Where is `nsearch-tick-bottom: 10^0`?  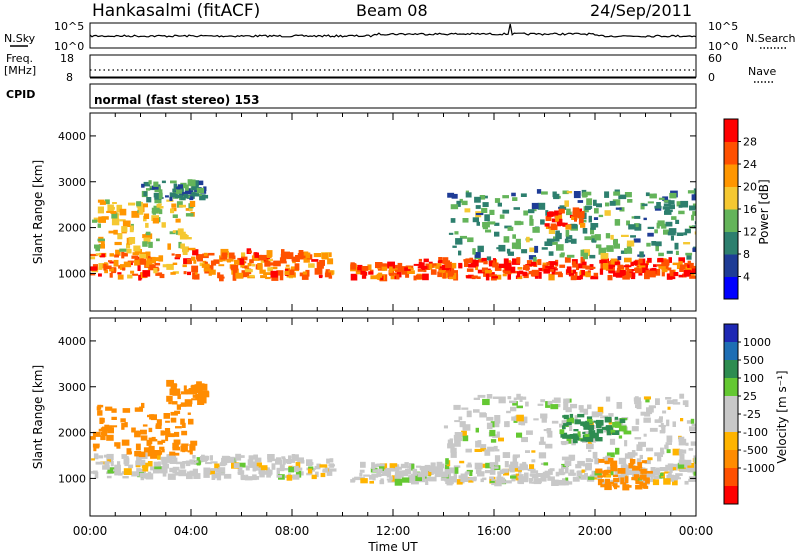 nsearch-tick-bottom: 10^0 is located at coordinates (723, 46).